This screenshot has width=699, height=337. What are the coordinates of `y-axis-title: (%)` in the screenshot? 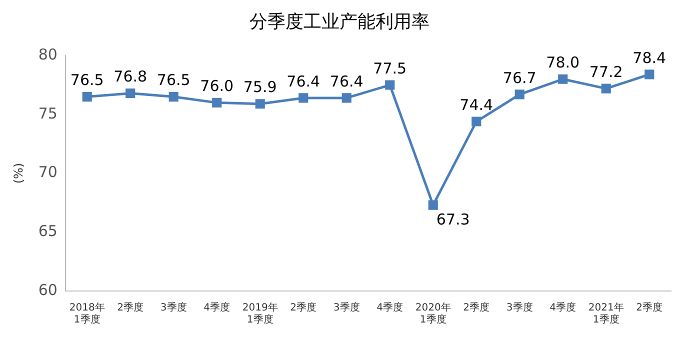 It's located at (18, 173).